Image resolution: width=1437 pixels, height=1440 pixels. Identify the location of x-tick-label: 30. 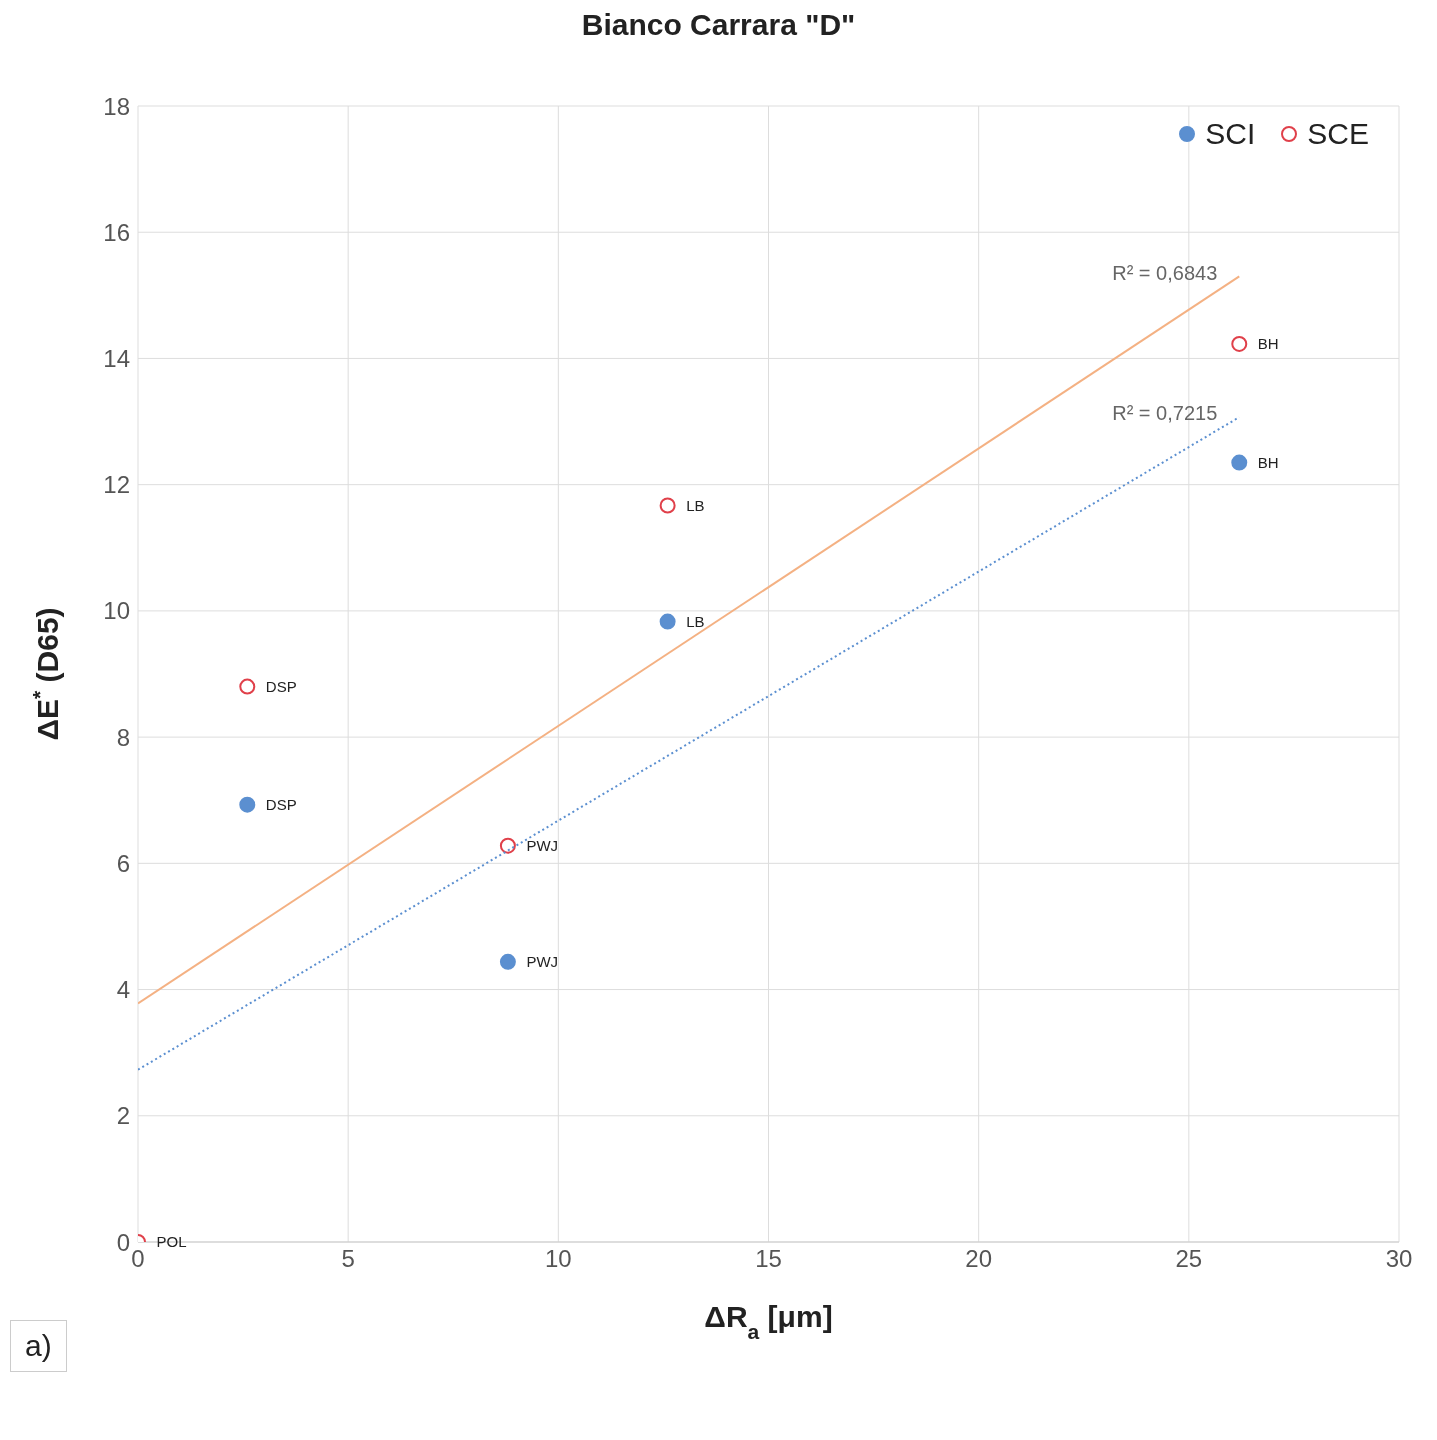
(1399, 1259).